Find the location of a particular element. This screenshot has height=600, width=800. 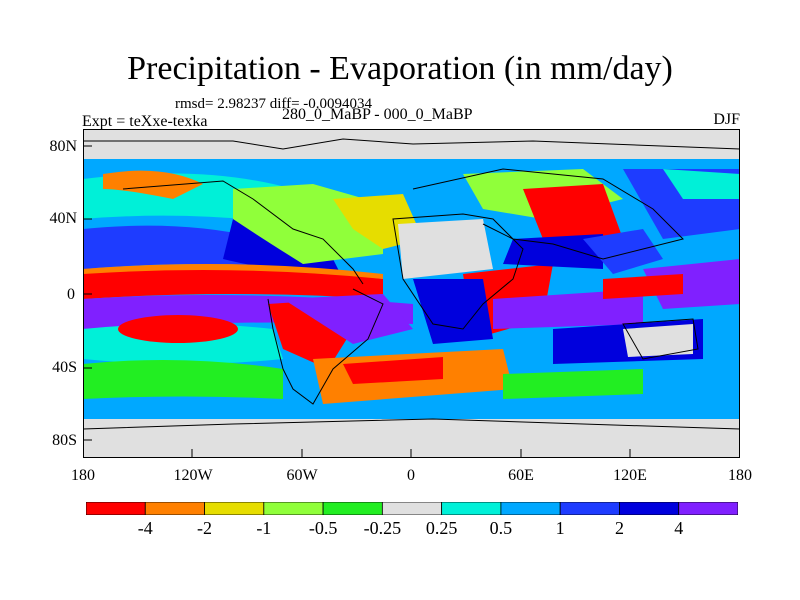

x-ticks is located at coordinates (411, 453).